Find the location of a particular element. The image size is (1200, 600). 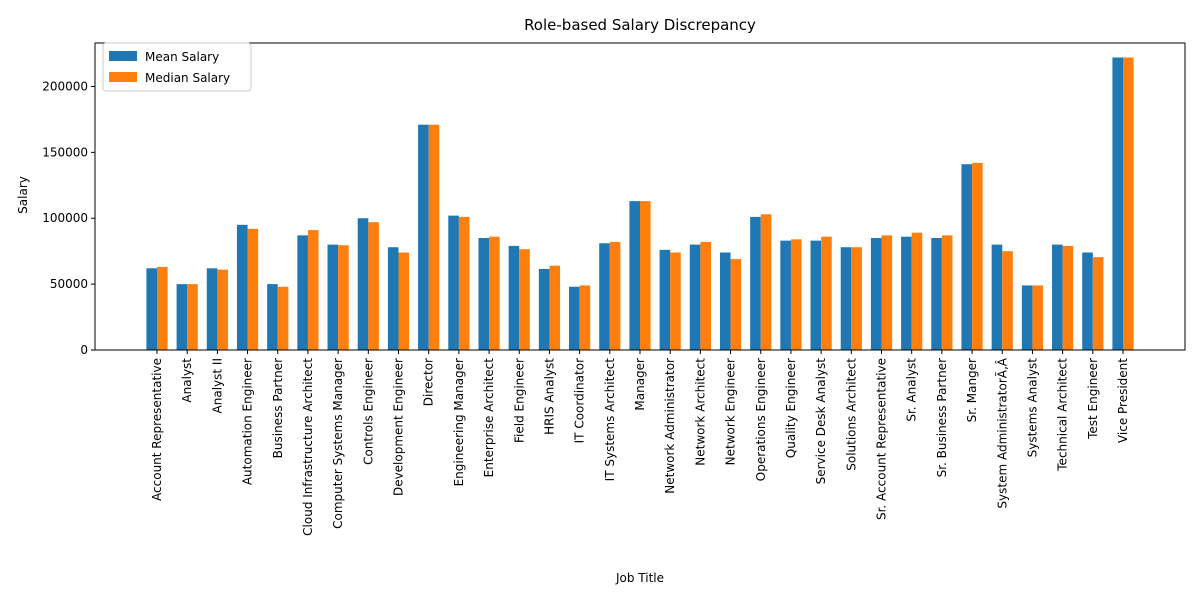

legend-label-1: Median Salary is located at coordinates (187, 78).